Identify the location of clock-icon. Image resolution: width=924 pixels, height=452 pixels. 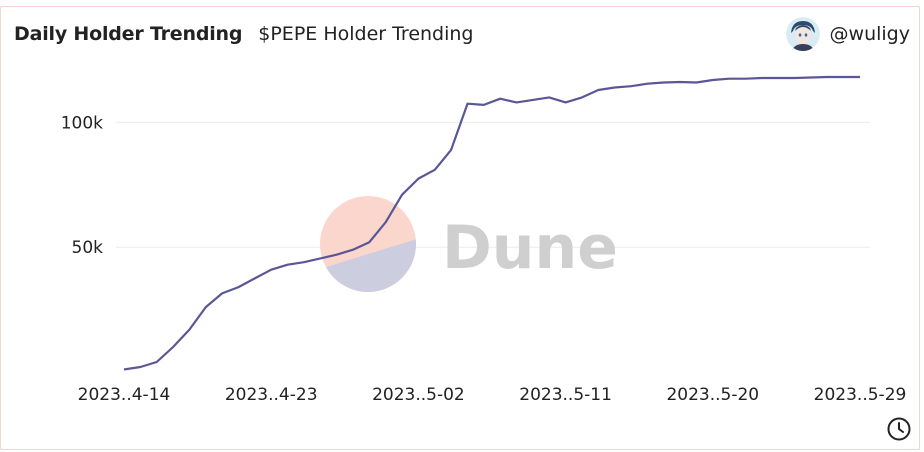
(899, 429).